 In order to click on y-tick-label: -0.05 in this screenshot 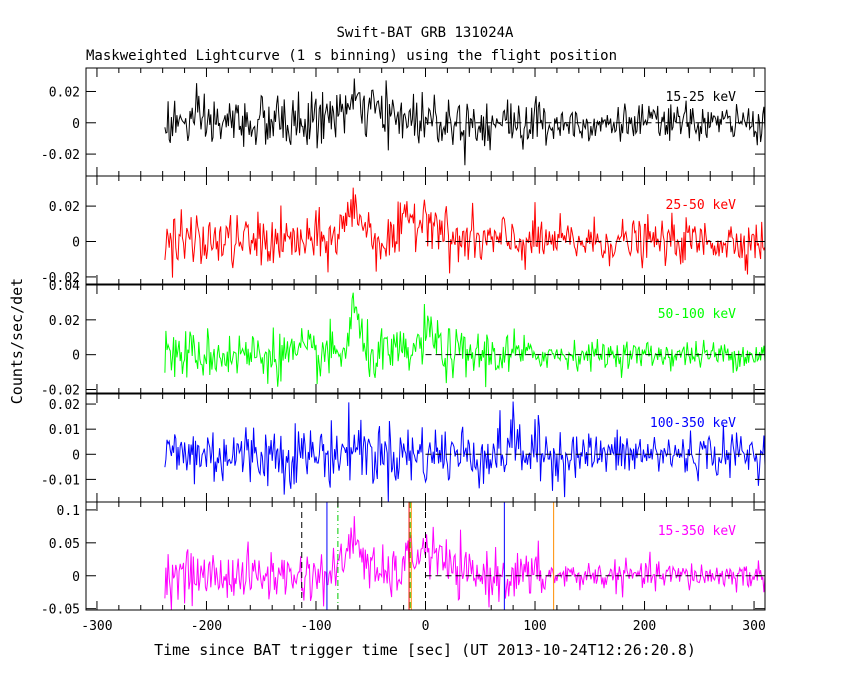, I will do `click(60, 610)`.